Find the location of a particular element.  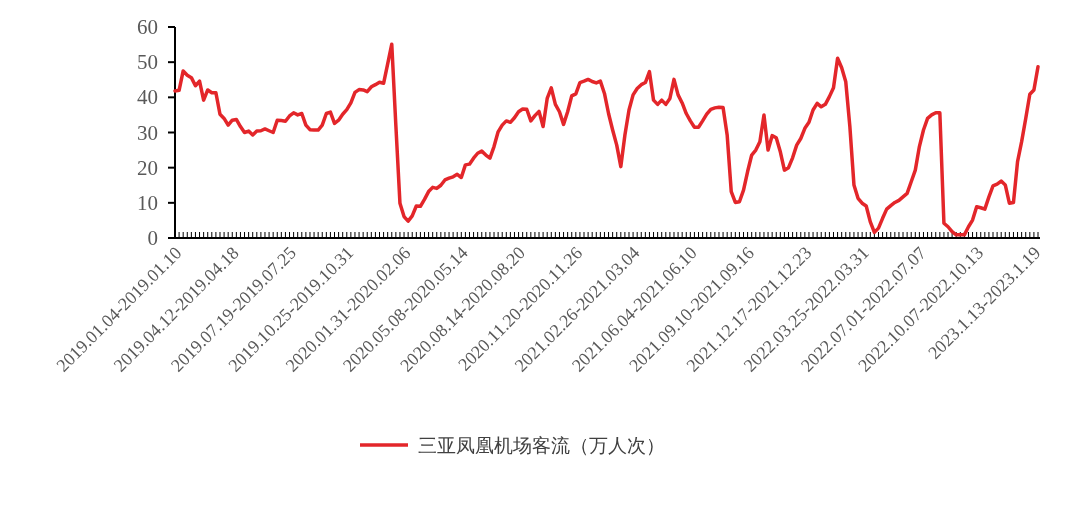

y-tick-label: 50 is located at coordinates (147, 62).